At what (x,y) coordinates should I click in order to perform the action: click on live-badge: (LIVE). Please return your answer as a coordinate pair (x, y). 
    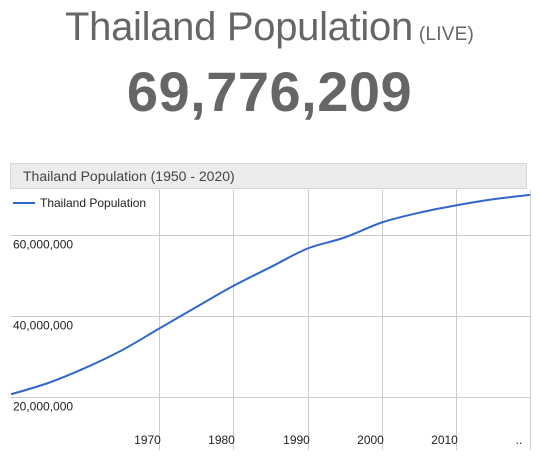
    Looking at the image, I should click on (446, 34).